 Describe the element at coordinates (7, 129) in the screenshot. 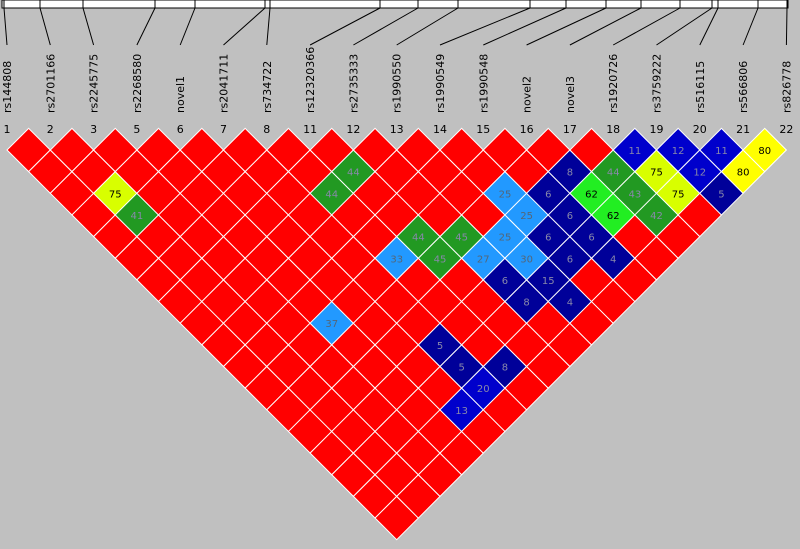

I see `marker-index-label: 1` at that location.